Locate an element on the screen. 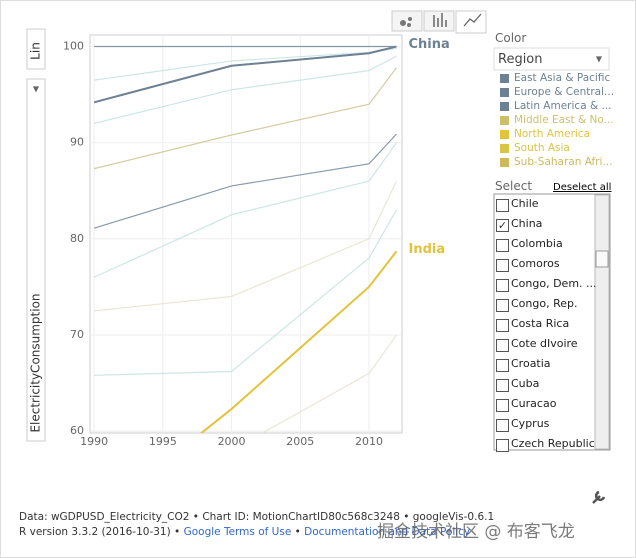 Image resolution: width=636 pixels, height=558 pixels. color-dropdown-value: Region is located at coordinates (520, 59).